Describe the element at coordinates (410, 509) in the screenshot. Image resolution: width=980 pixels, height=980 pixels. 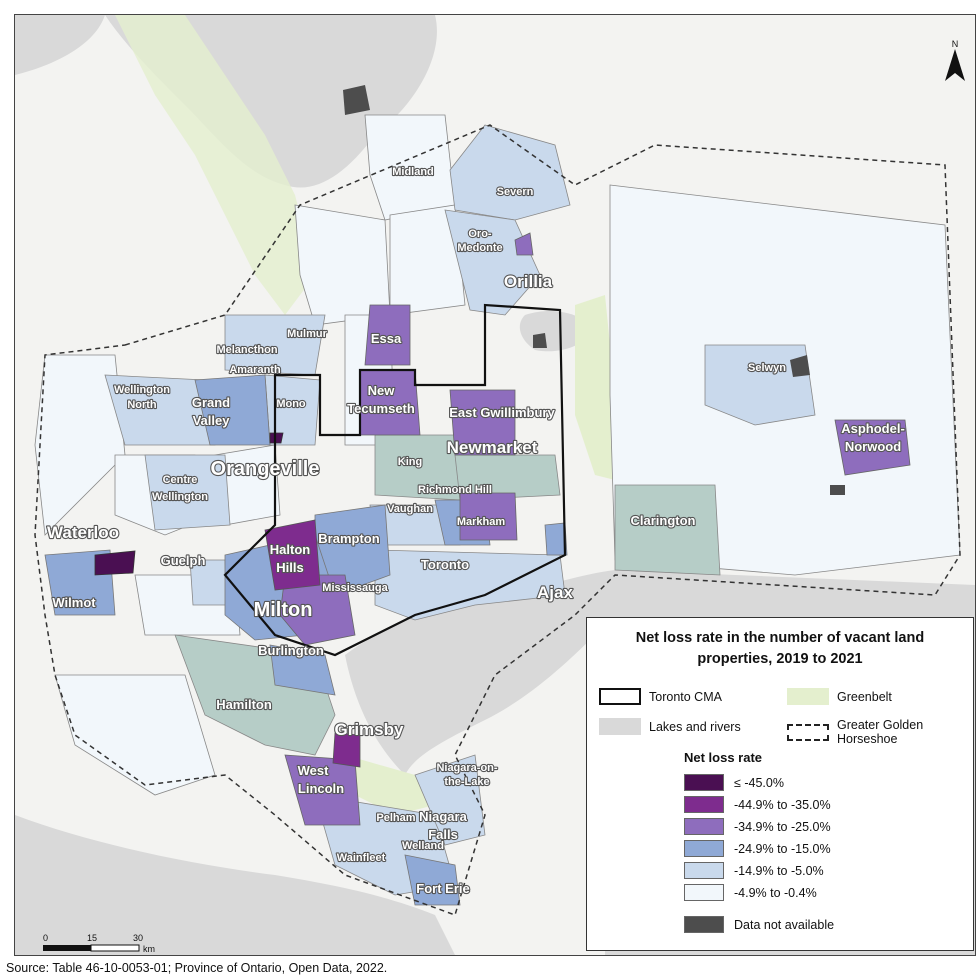
I see `label-vaughan: Vaughan` at that location.